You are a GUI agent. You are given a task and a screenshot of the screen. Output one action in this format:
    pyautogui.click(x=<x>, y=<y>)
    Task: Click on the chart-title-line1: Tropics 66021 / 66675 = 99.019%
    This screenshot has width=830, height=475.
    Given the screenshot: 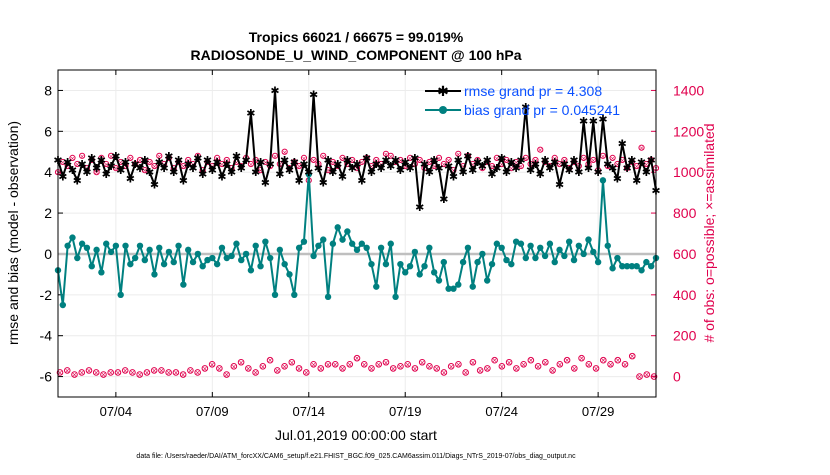 What is the action you would take?
    pyautogui.click(x=356, y=37)
    